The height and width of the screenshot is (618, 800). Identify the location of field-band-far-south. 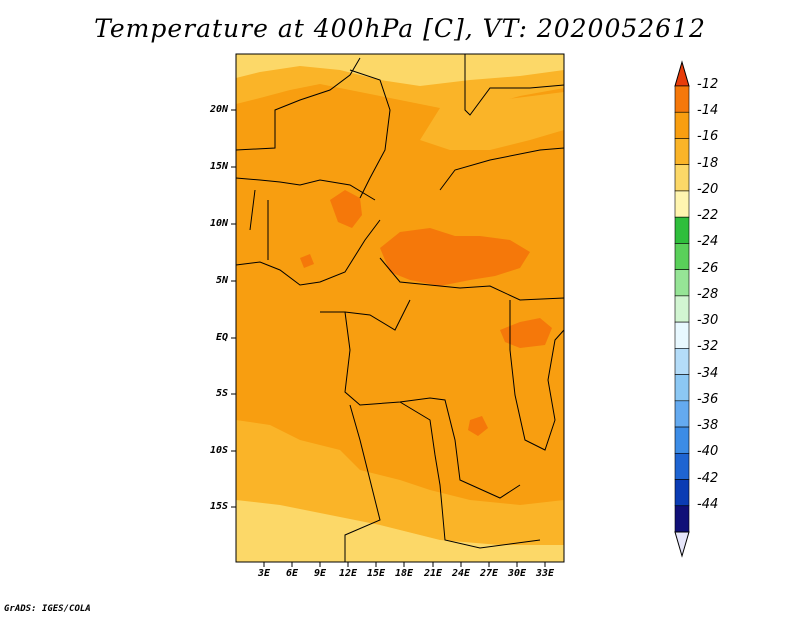
(400, 531).